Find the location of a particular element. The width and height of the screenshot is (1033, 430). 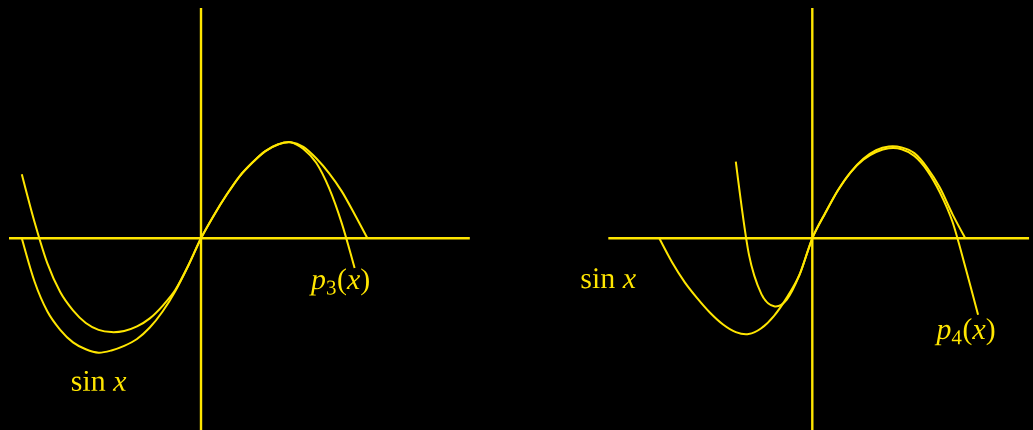

series-label: p$_{4}$(x) is located at coordinates (964, 332).